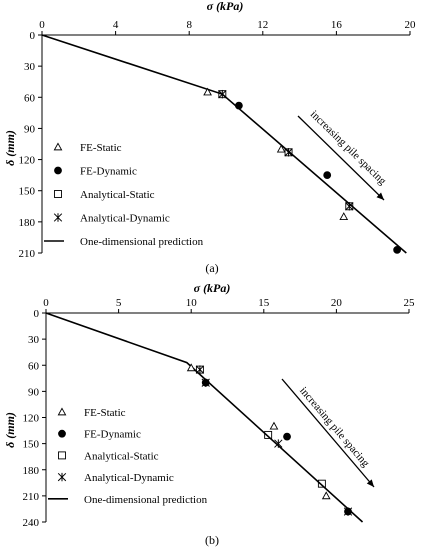 The image size is (424, 550). Describe the element at coordinates (211, 268) in the screenshot. I see `panel-label: (a)` at that location.